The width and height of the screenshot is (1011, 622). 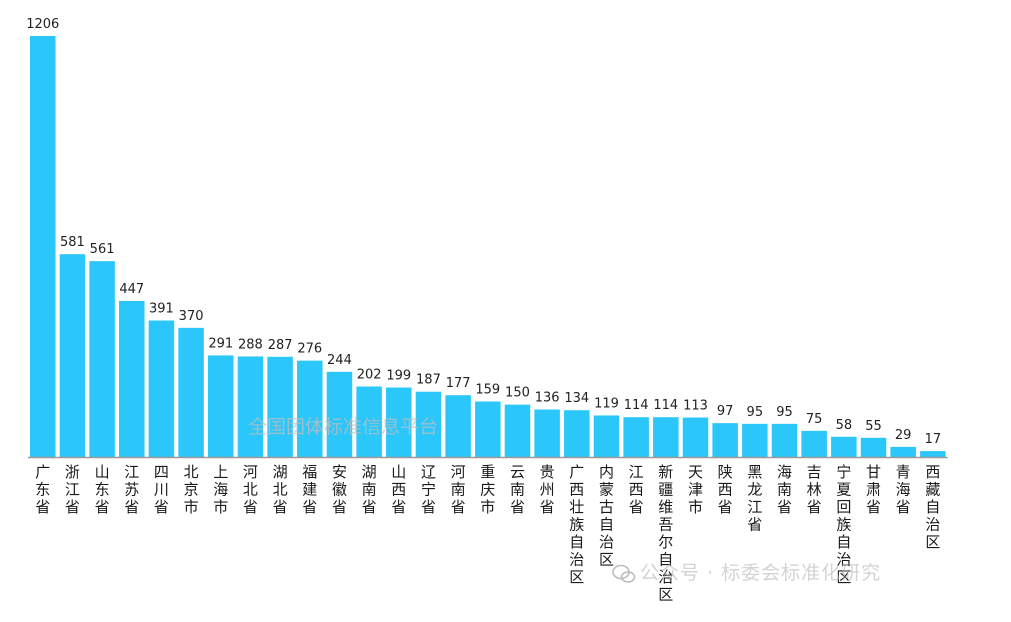 What do you see at coordinates (220, 343) in the screenshot?
I see `value-label-6: 291` at bounding box center [220, 343].